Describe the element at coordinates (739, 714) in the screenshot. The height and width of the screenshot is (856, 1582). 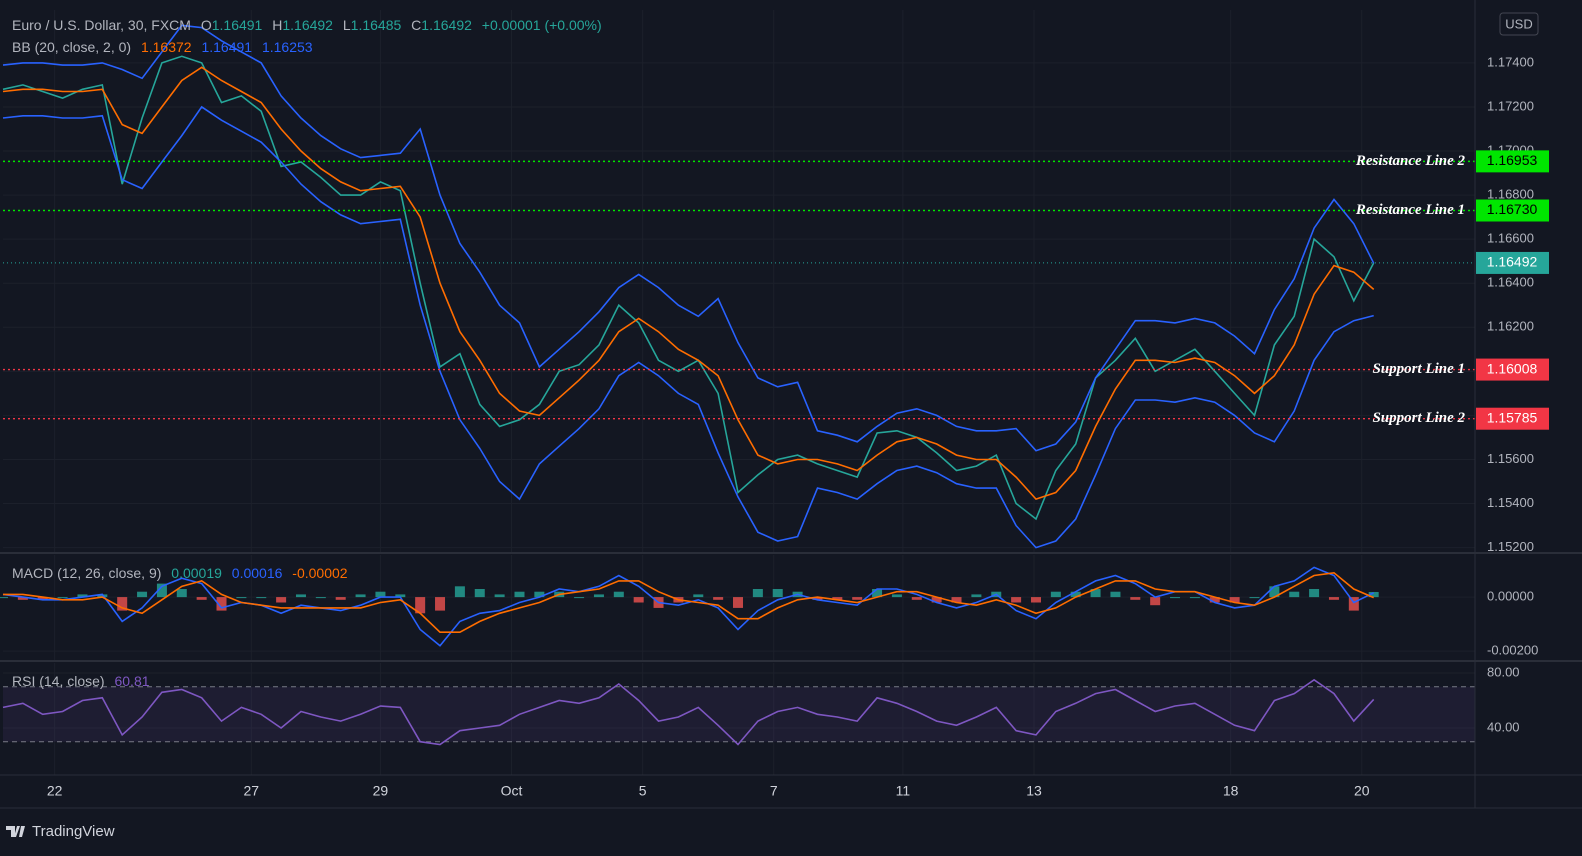
I see `rsi-band` at that location.